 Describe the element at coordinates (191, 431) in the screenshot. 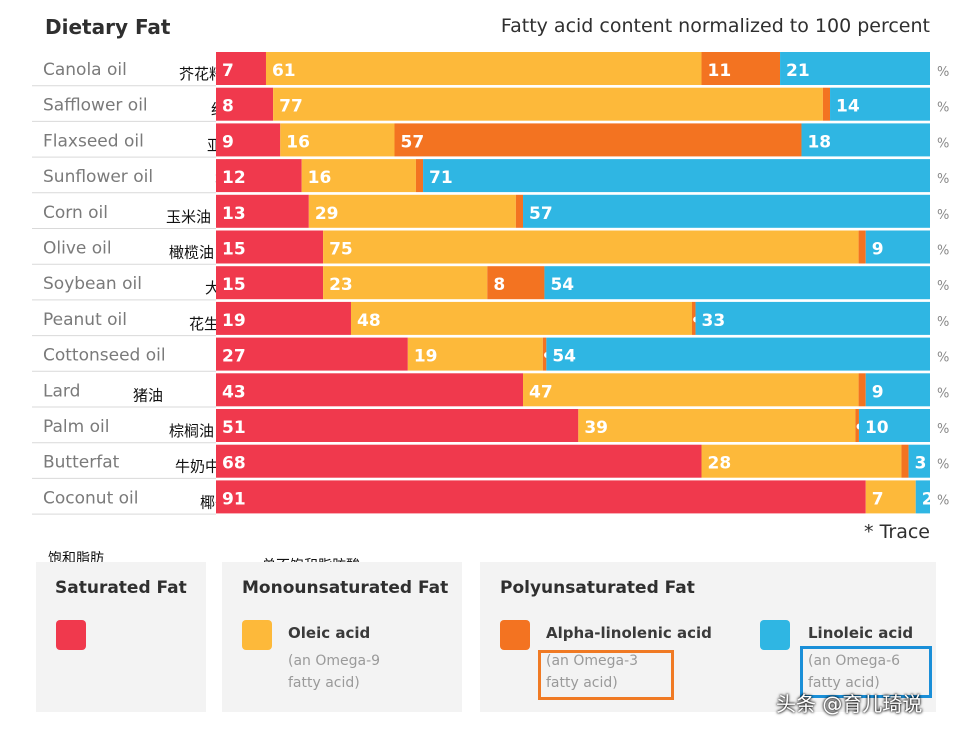

I see `oil-label-zh: 棕榈油` at that location.